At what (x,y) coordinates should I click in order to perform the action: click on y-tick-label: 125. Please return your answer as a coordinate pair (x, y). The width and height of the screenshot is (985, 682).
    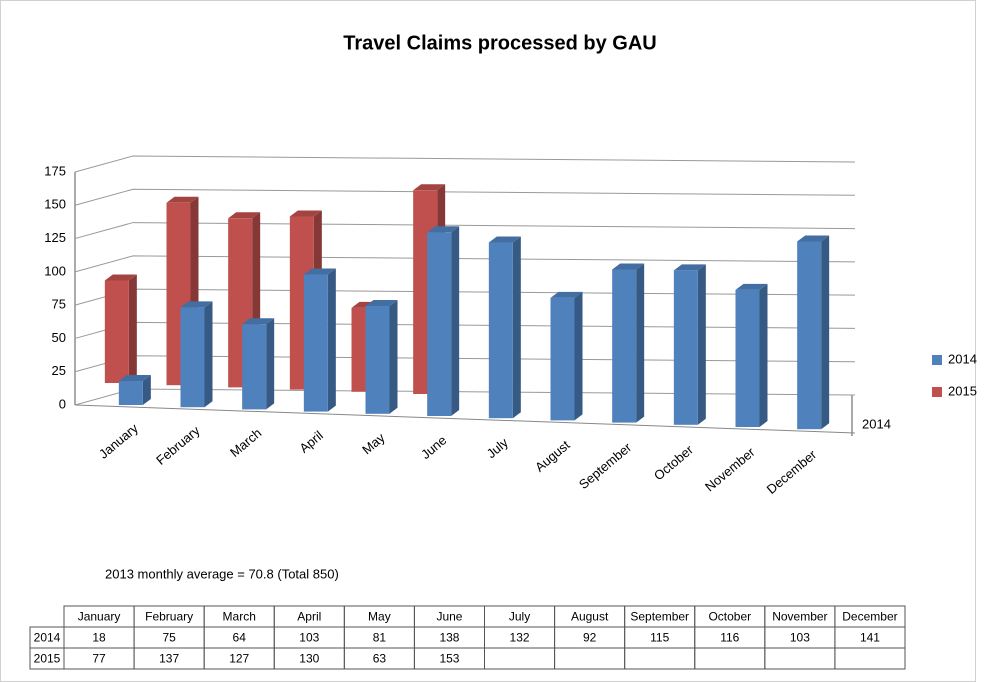
    Looking at the image, I should click on (55, 237).